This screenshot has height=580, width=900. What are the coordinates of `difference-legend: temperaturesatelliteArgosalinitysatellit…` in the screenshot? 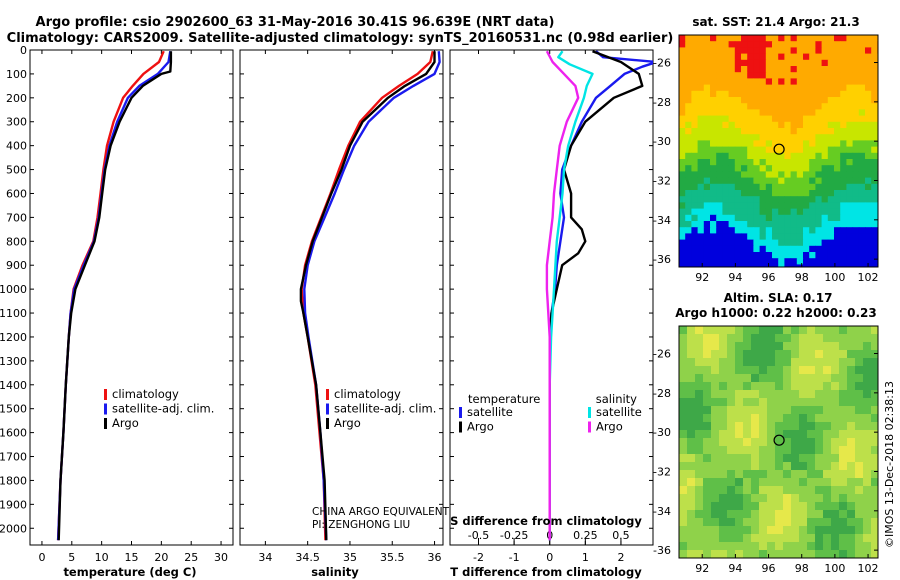 It's located at (550, 413).